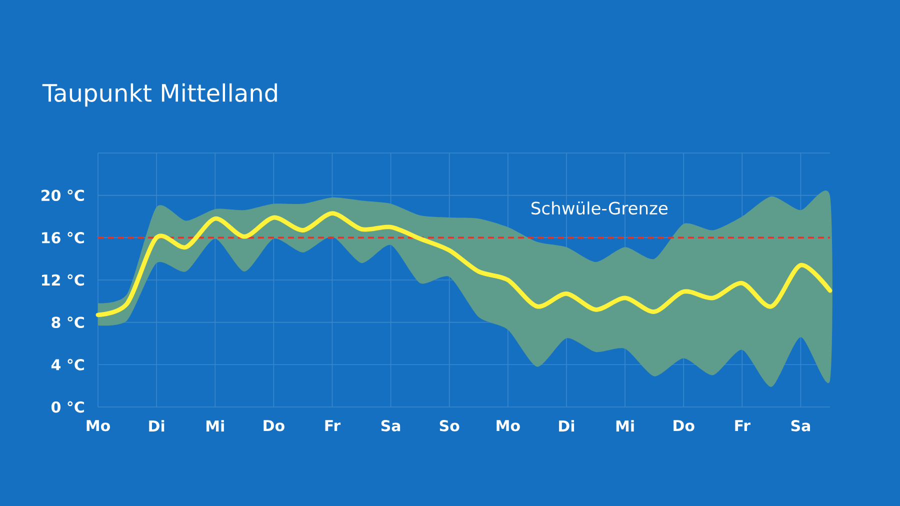  What do you see at coordinates (63, 238) in the screenshot?
I see `y-tick-label: 16 °C` at bounding box center [63, 238].